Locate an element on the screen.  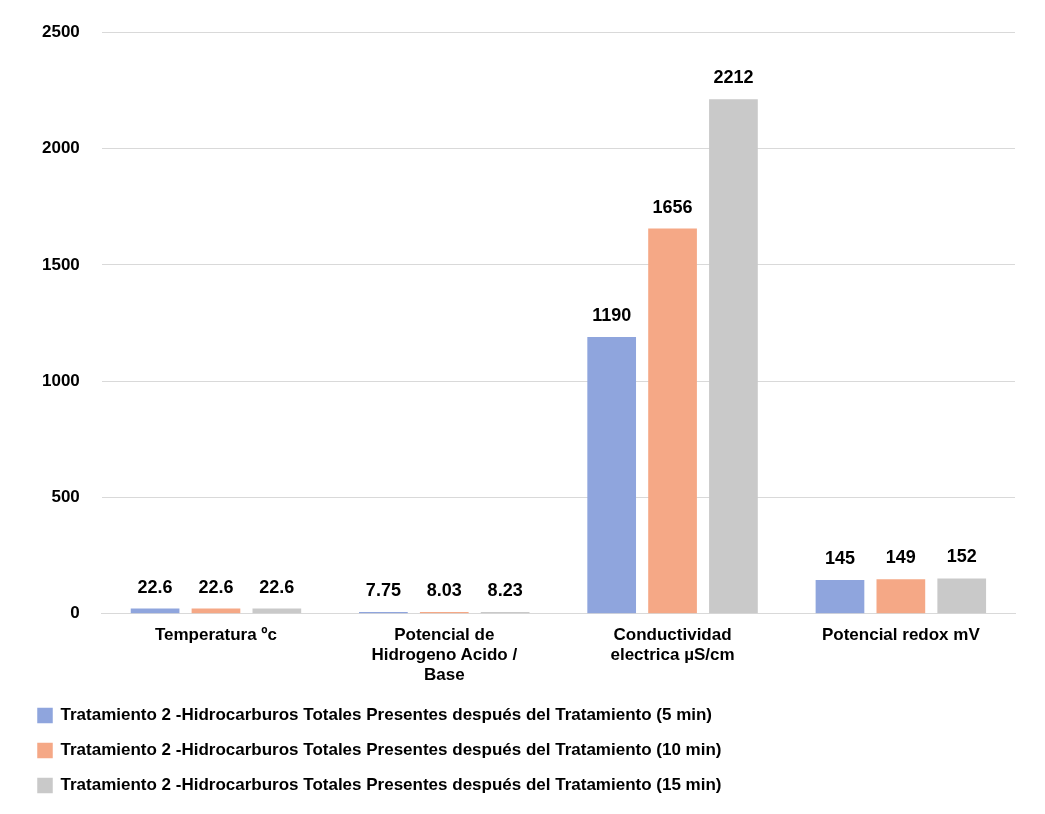
x-tick-label: Temperatura ºc is located at coordinates (216, 634).